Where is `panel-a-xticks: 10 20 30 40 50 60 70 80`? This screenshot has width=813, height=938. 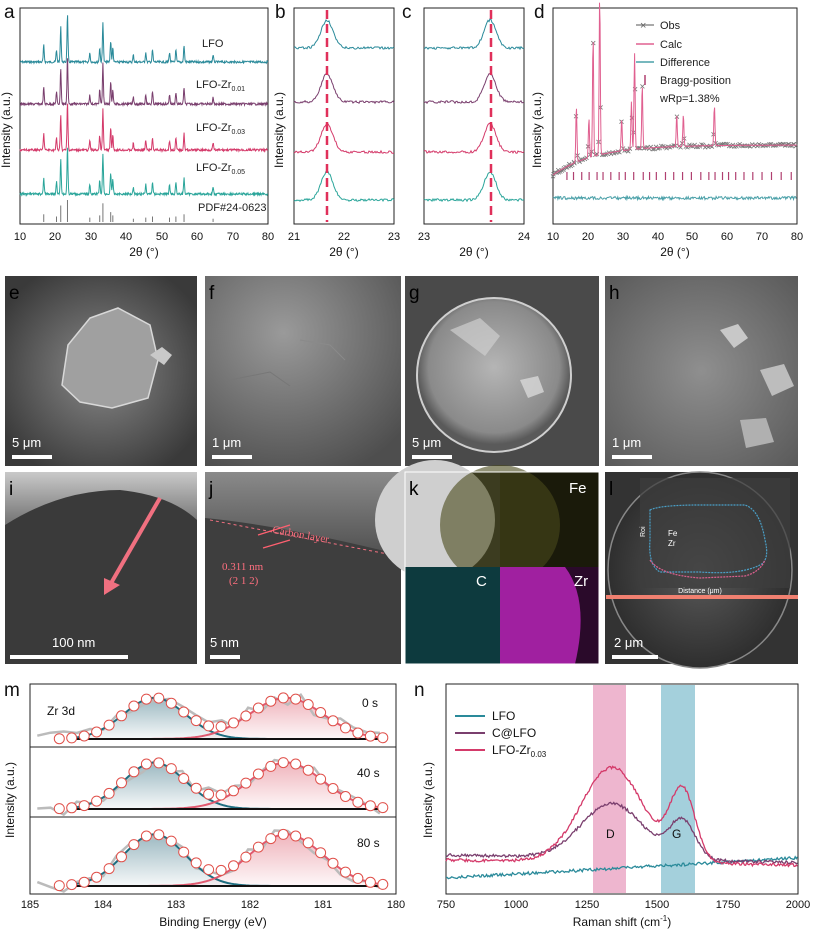 panel-a-xticks: 10 20 30 40 50 60 70 80 is located at coordinates (144, 237).